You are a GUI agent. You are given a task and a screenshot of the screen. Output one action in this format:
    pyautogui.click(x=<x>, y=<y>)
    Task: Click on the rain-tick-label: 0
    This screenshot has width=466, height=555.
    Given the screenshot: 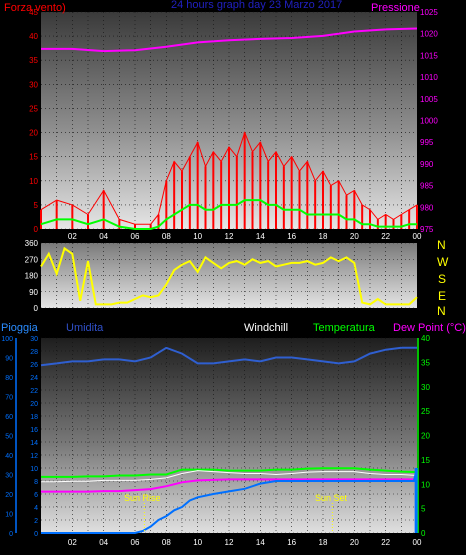 What is the action you would take?
    pyautogui.click(x=11, y=534)
    